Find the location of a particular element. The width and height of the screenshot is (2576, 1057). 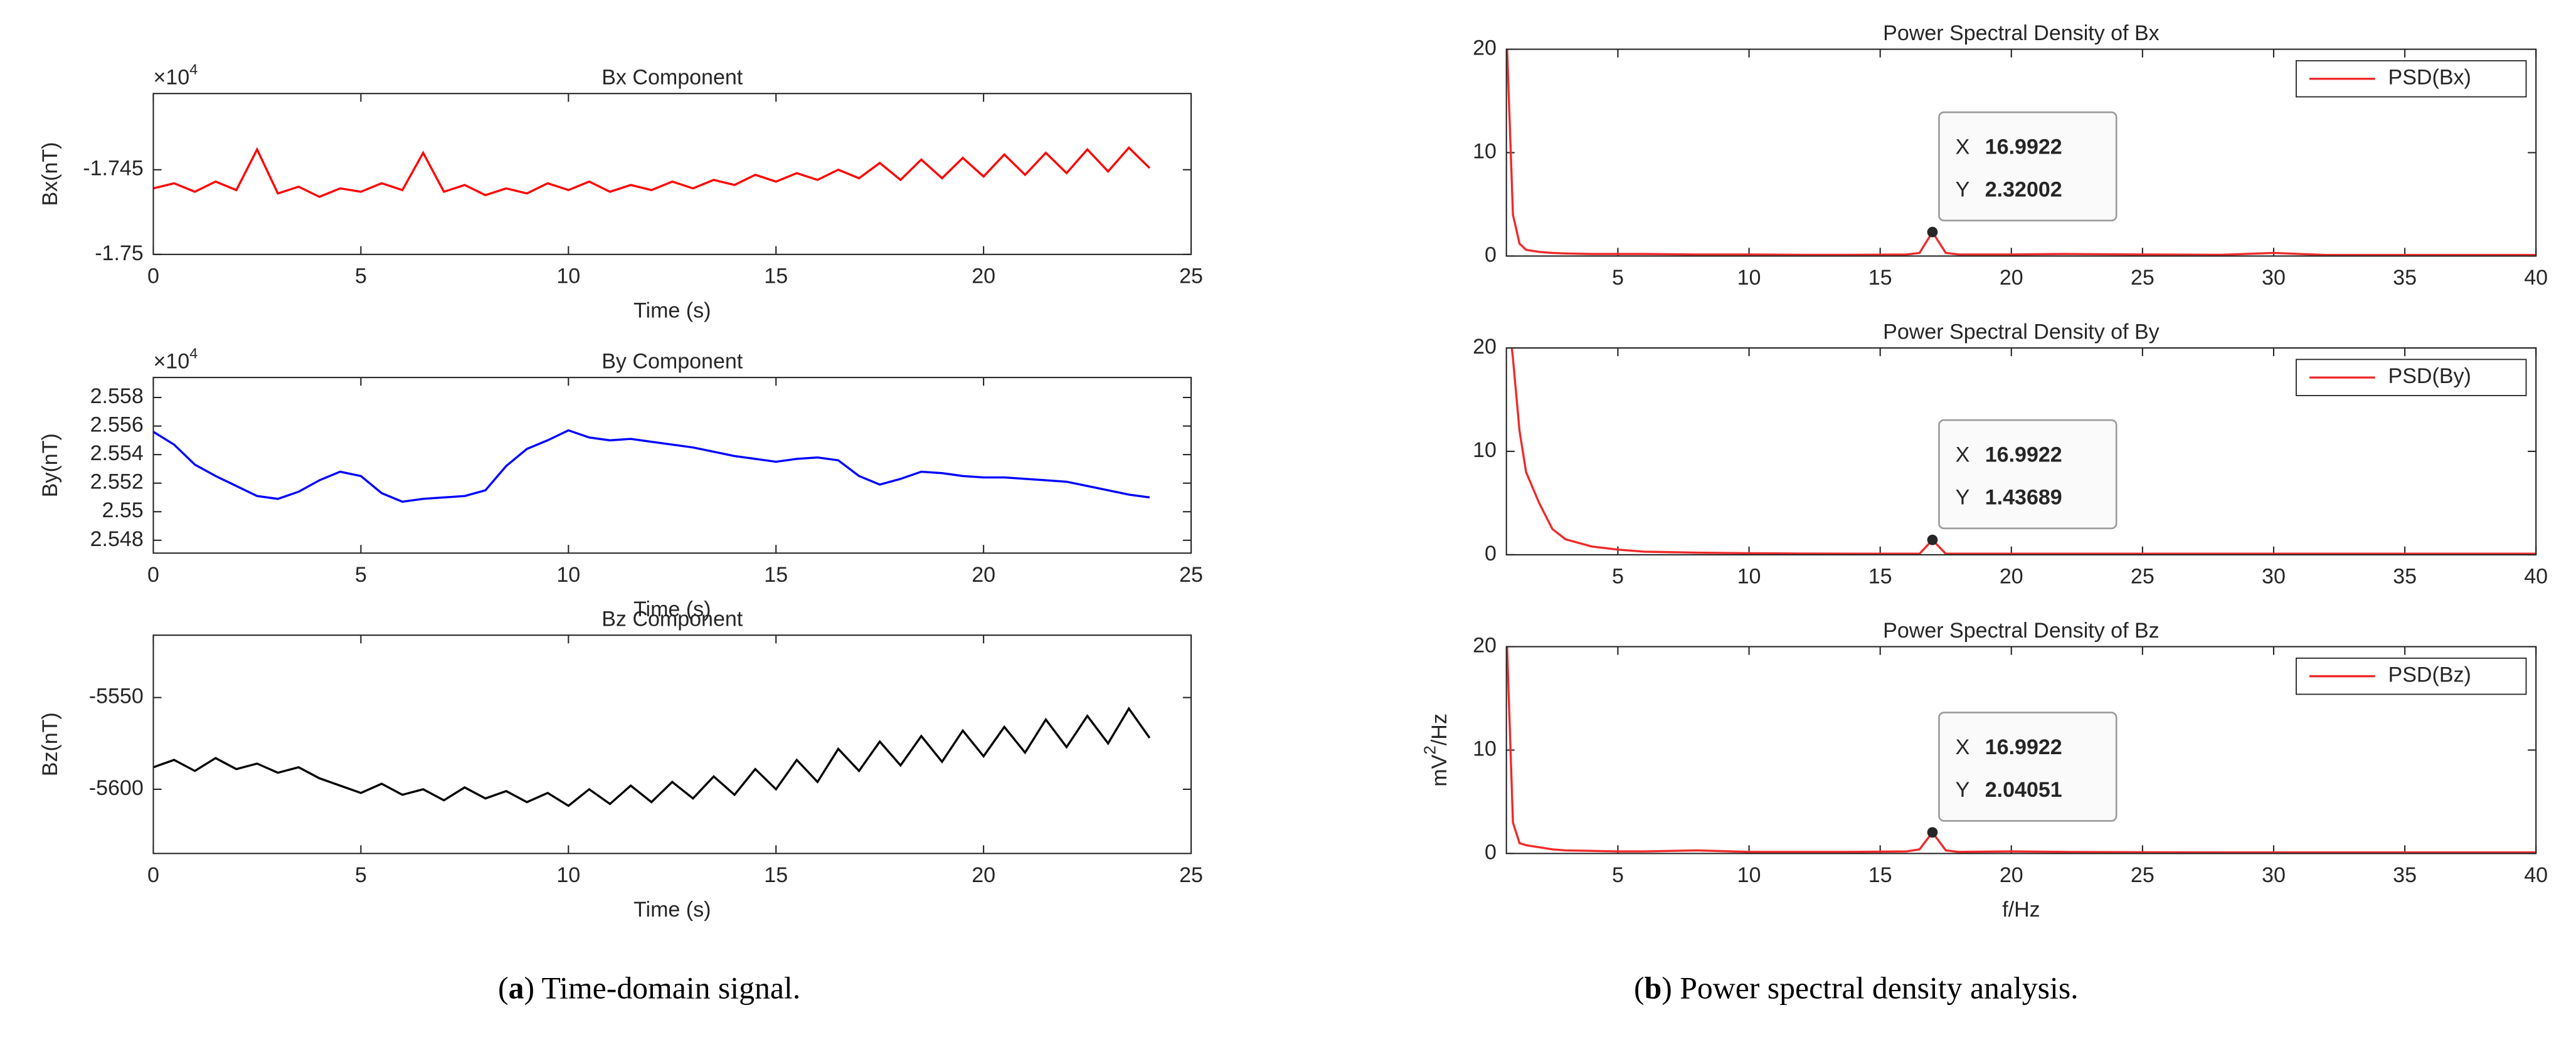

caption-a: (a) Time-domain signal. is located at coordinates (649, 989).